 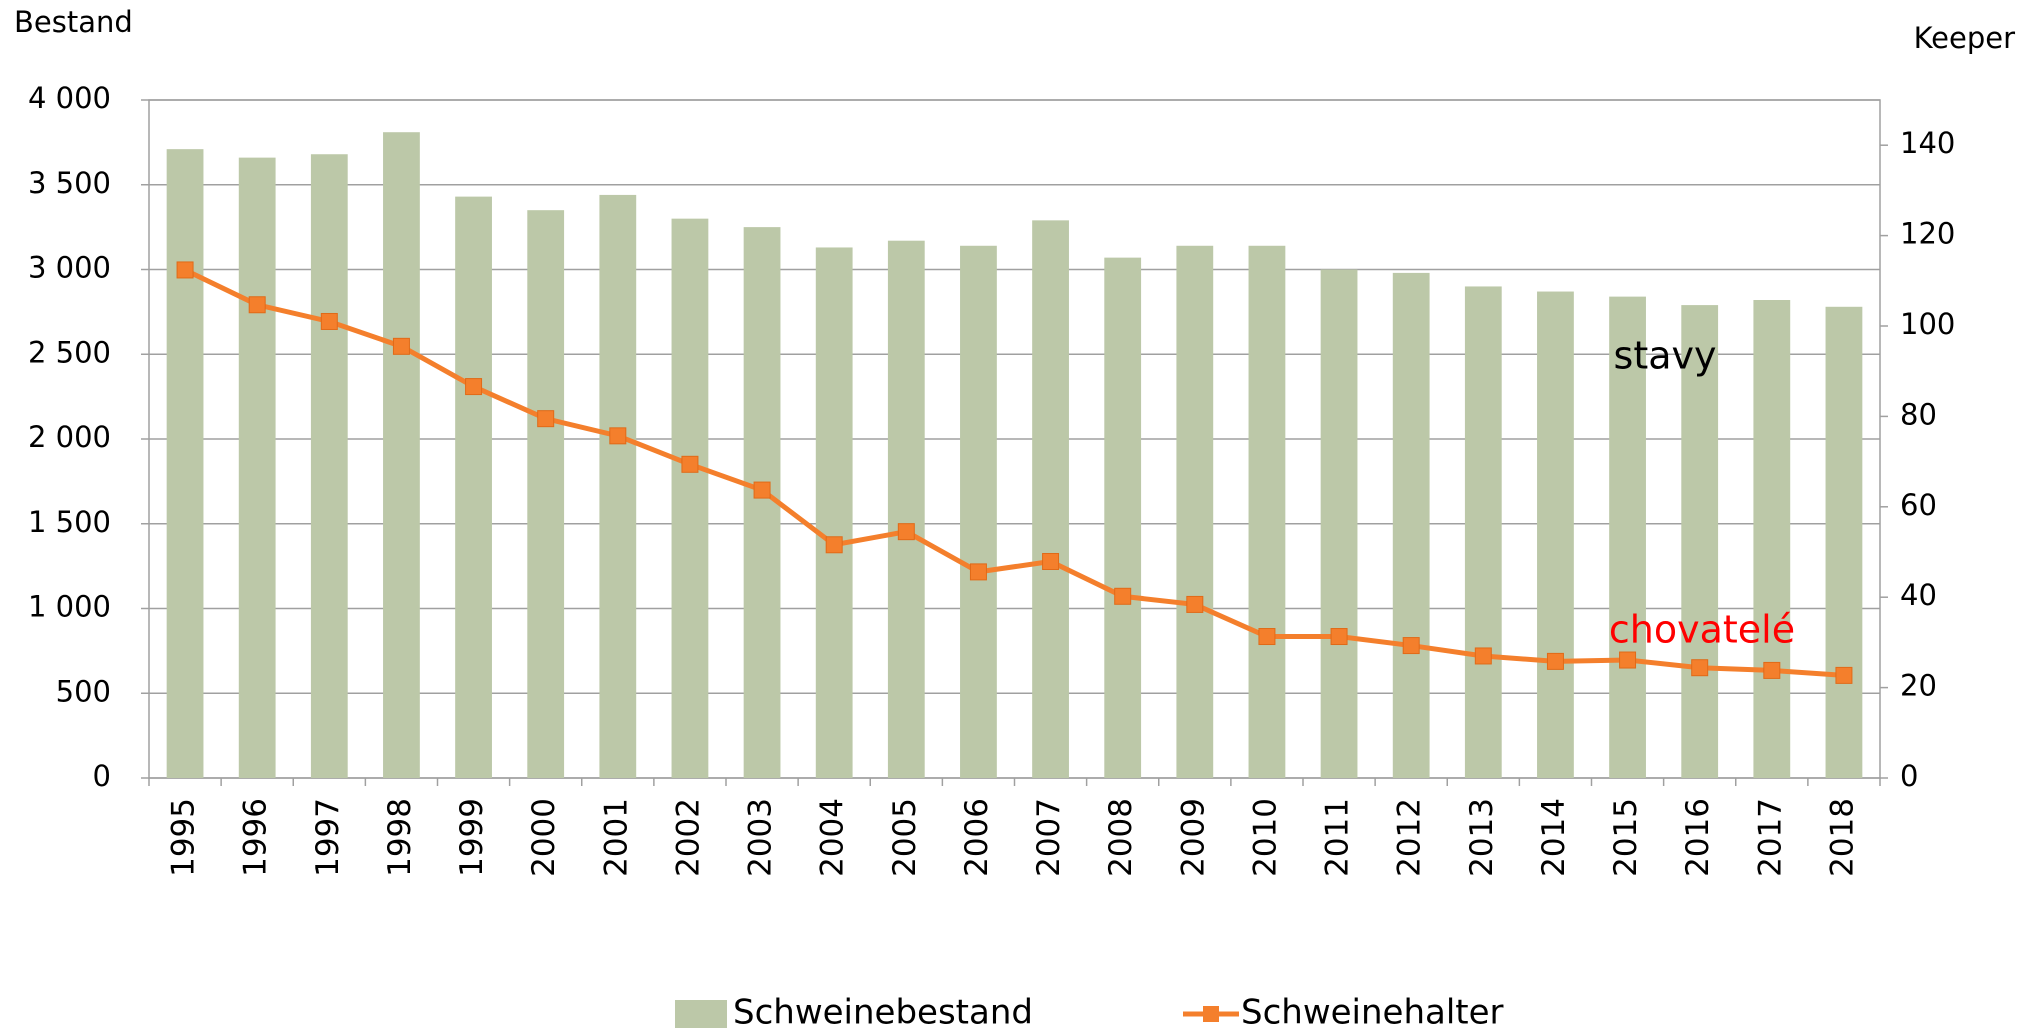 I want to click on x-tick-label: 2015, so click(x=1626, y=837).